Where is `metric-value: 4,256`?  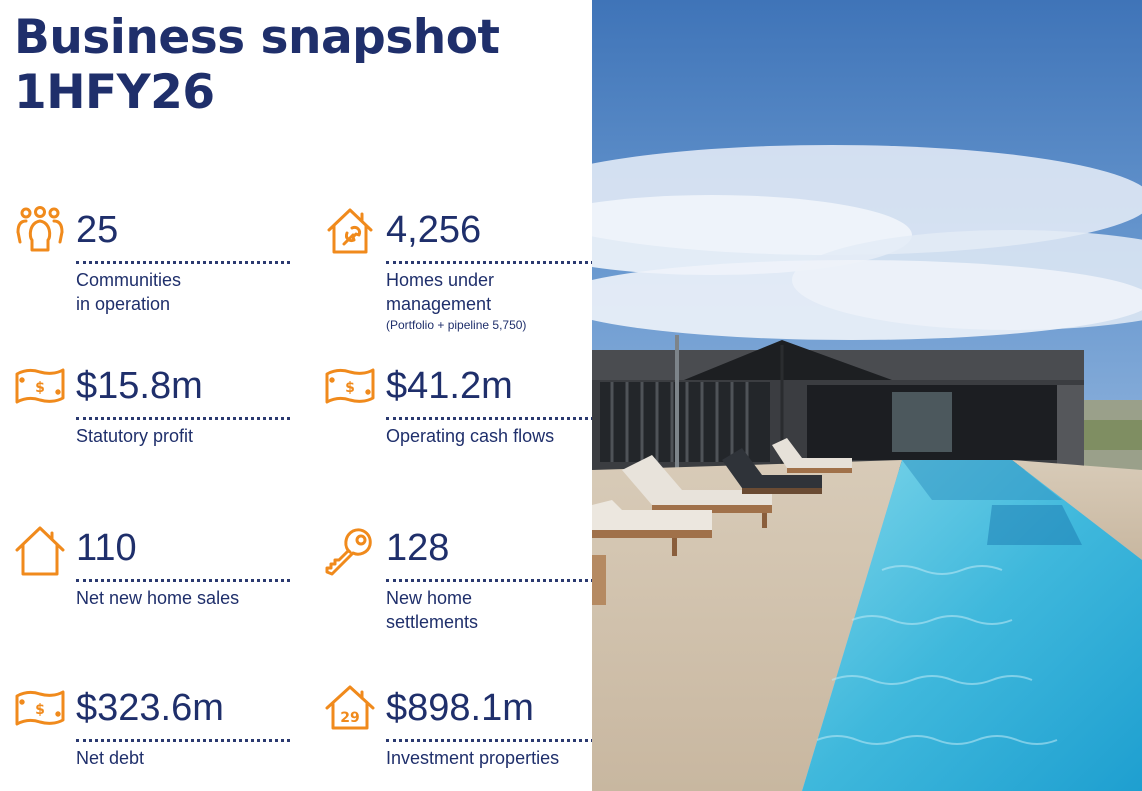 metric-value: 4,256 is located at coordinates (434, 230).